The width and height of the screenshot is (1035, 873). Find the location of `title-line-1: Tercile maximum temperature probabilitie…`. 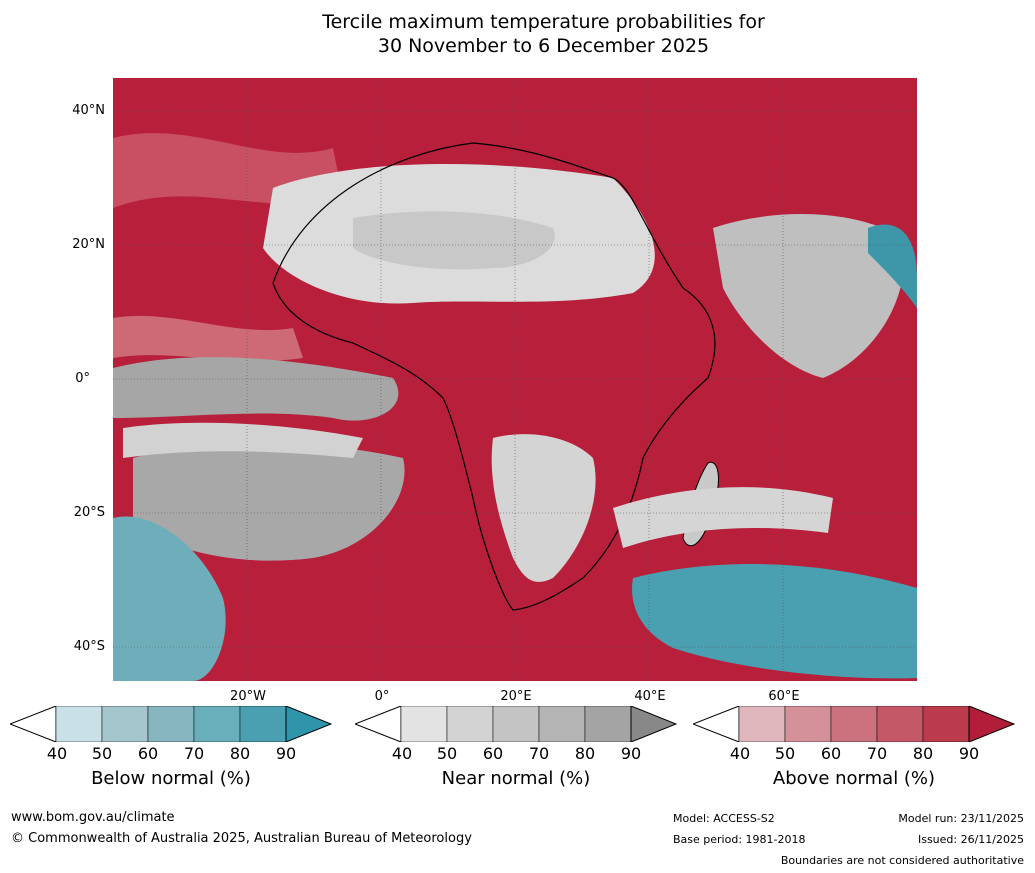

title-line-1: Tercile maximum temperature probabilitie… is located at coordinates (543, 22).